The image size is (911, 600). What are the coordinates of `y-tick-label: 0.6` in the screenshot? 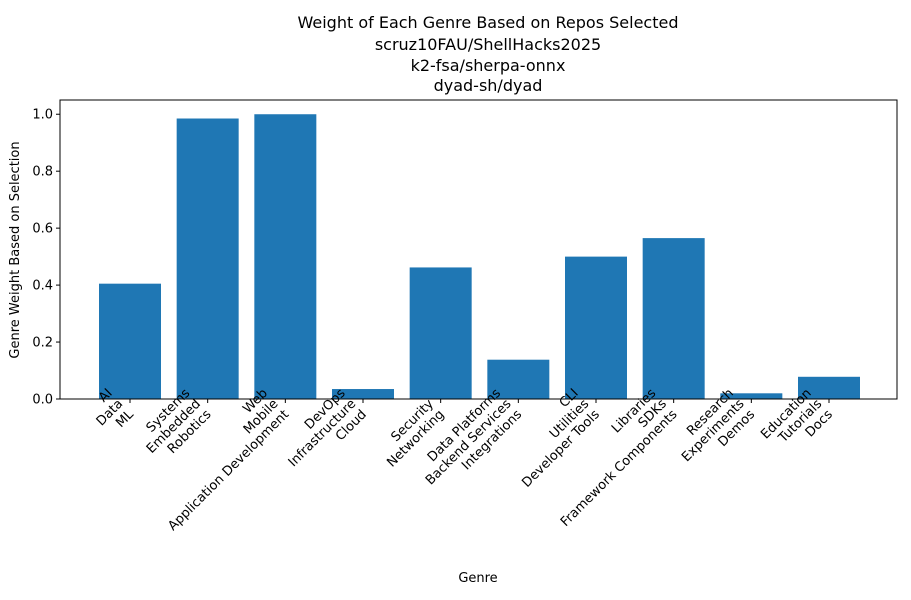 It's located at (42, 229).